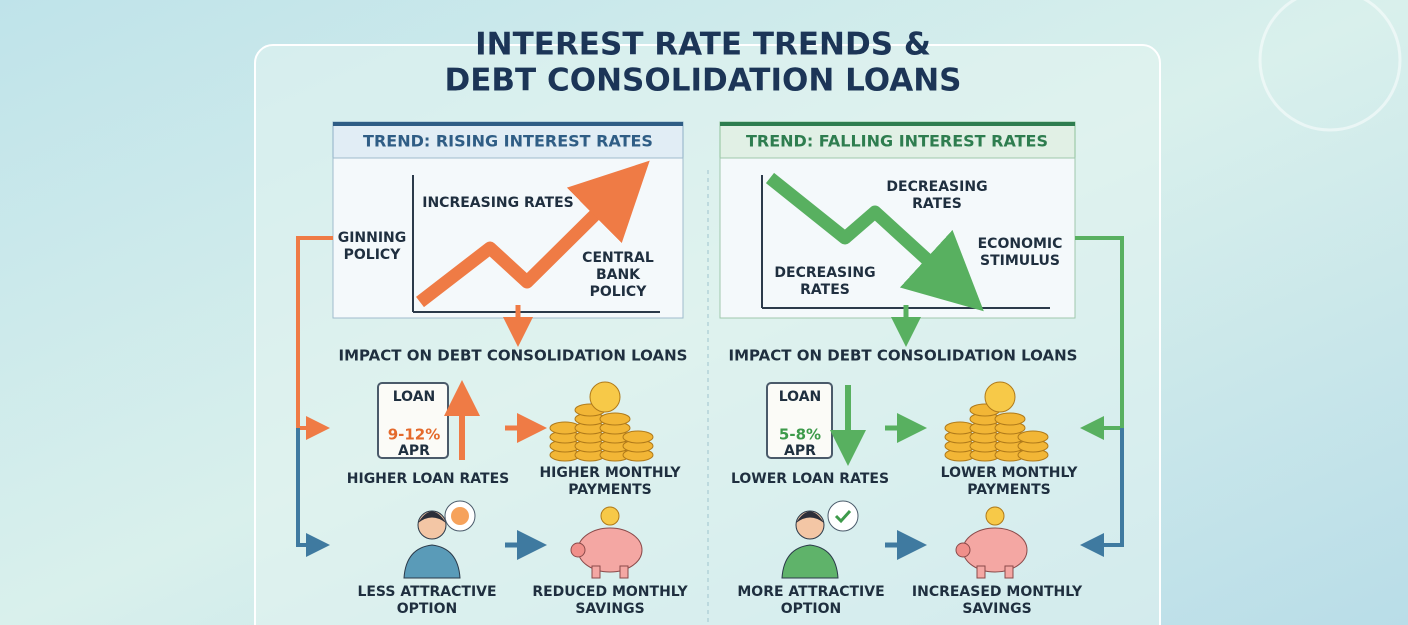 The image size is (1408, 625). I want to click on text-line: BANK, so click(618, 275).